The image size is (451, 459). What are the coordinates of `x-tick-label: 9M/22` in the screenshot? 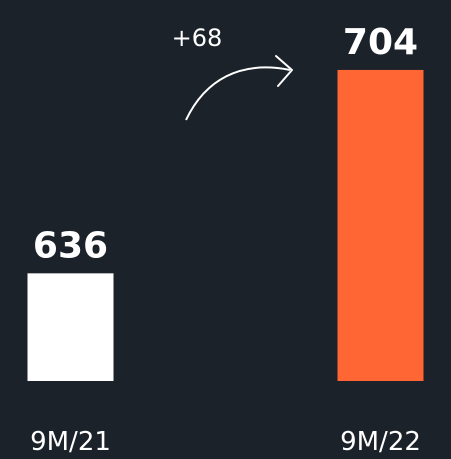 It's located at (380, 442).